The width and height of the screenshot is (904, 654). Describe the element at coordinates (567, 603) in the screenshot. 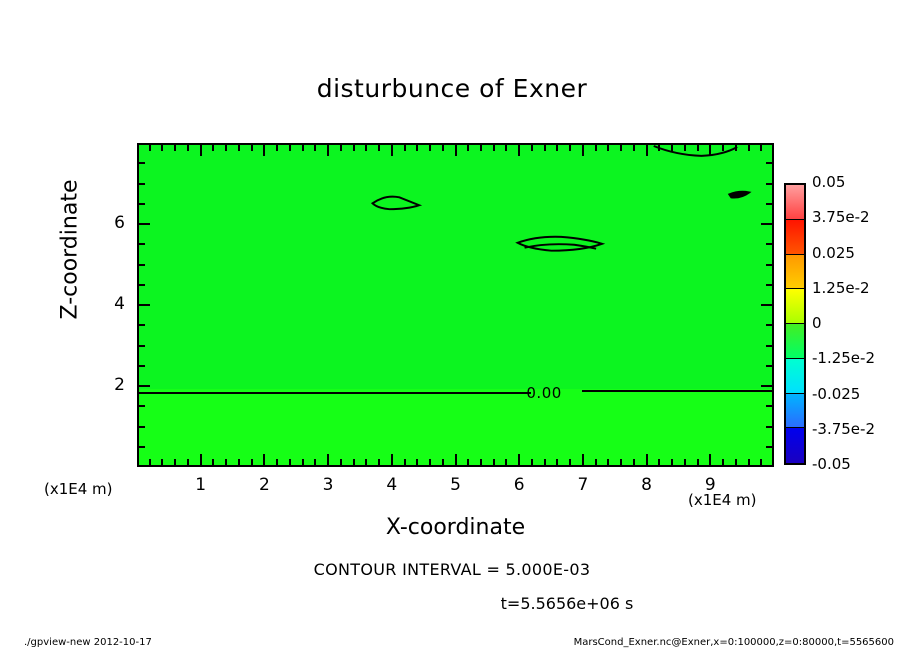

I see `time-label: t=5.5656e+06 s` at that location.